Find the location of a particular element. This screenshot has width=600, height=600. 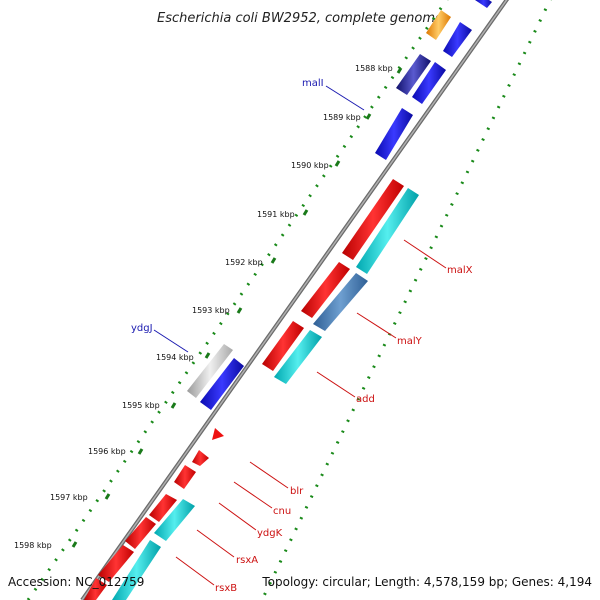

kbp-label: 1589 kbp is located at coordinates (342, 117).